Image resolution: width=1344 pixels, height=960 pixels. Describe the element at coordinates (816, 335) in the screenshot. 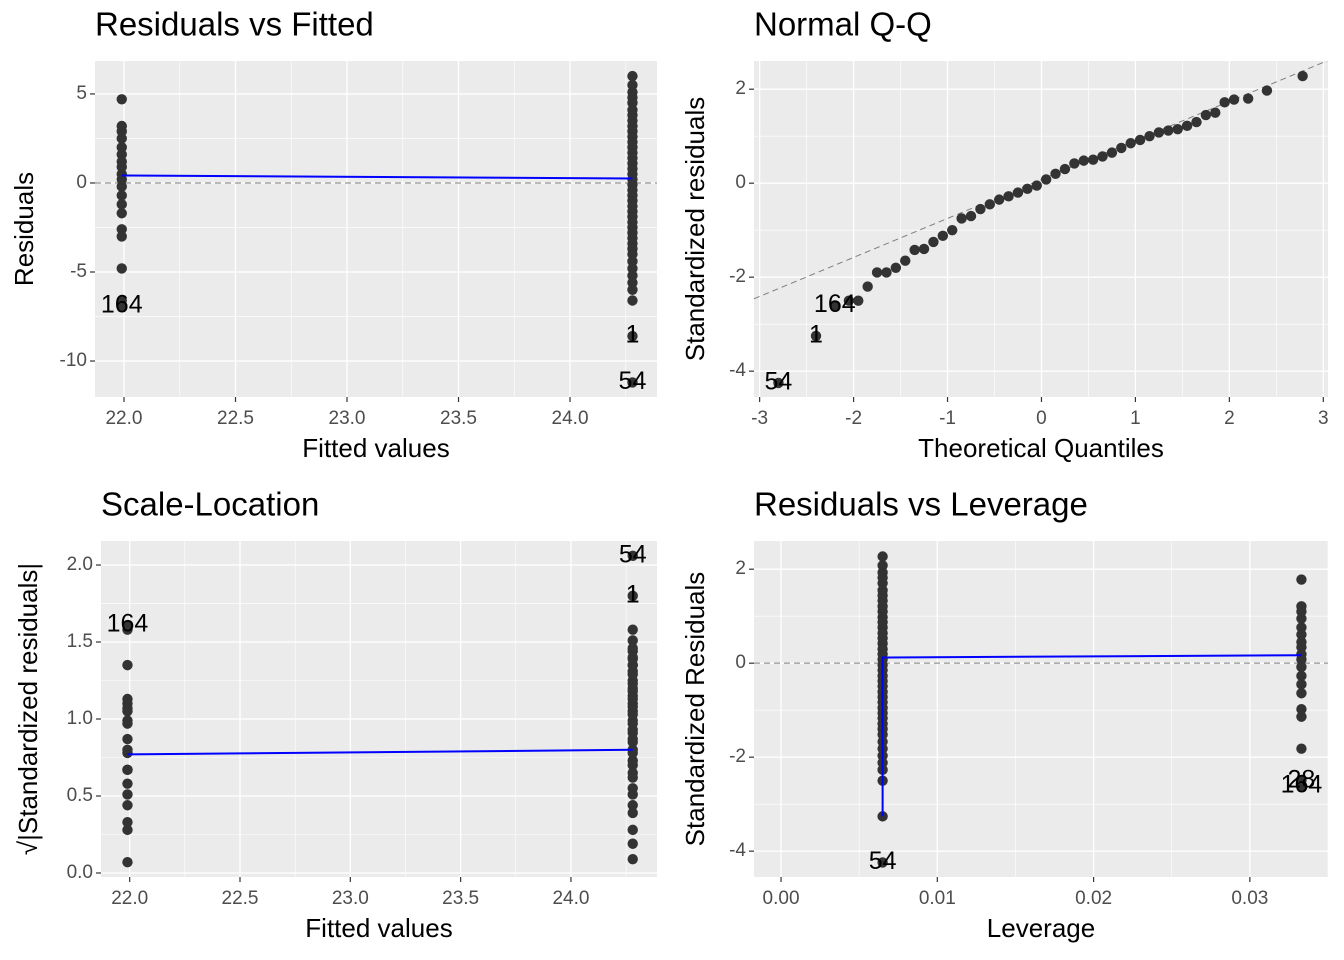

I see `point-label: 1` at that location.